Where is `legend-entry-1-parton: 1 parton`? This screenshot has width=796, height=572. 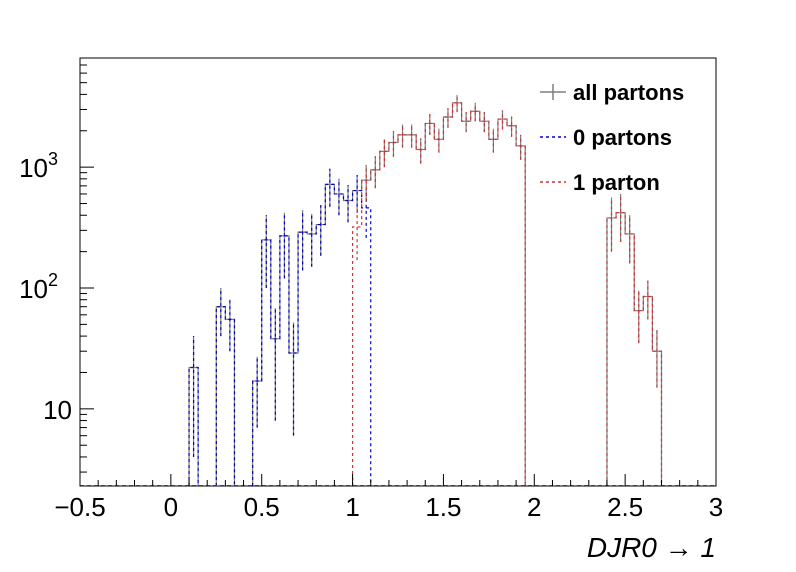
legend-entry-1-parton: 1 parton is located at coordinates (600, 182).